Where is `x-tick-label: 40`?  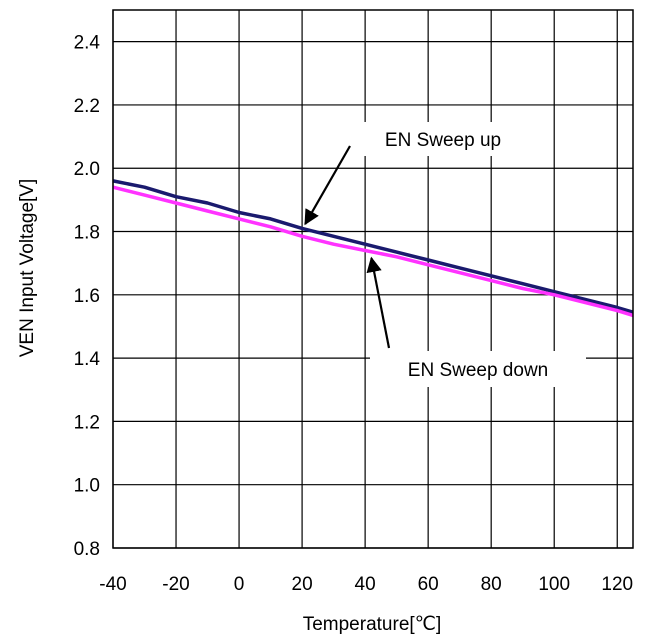
x-tick-label: 40 is located at coordinates (365, 584).